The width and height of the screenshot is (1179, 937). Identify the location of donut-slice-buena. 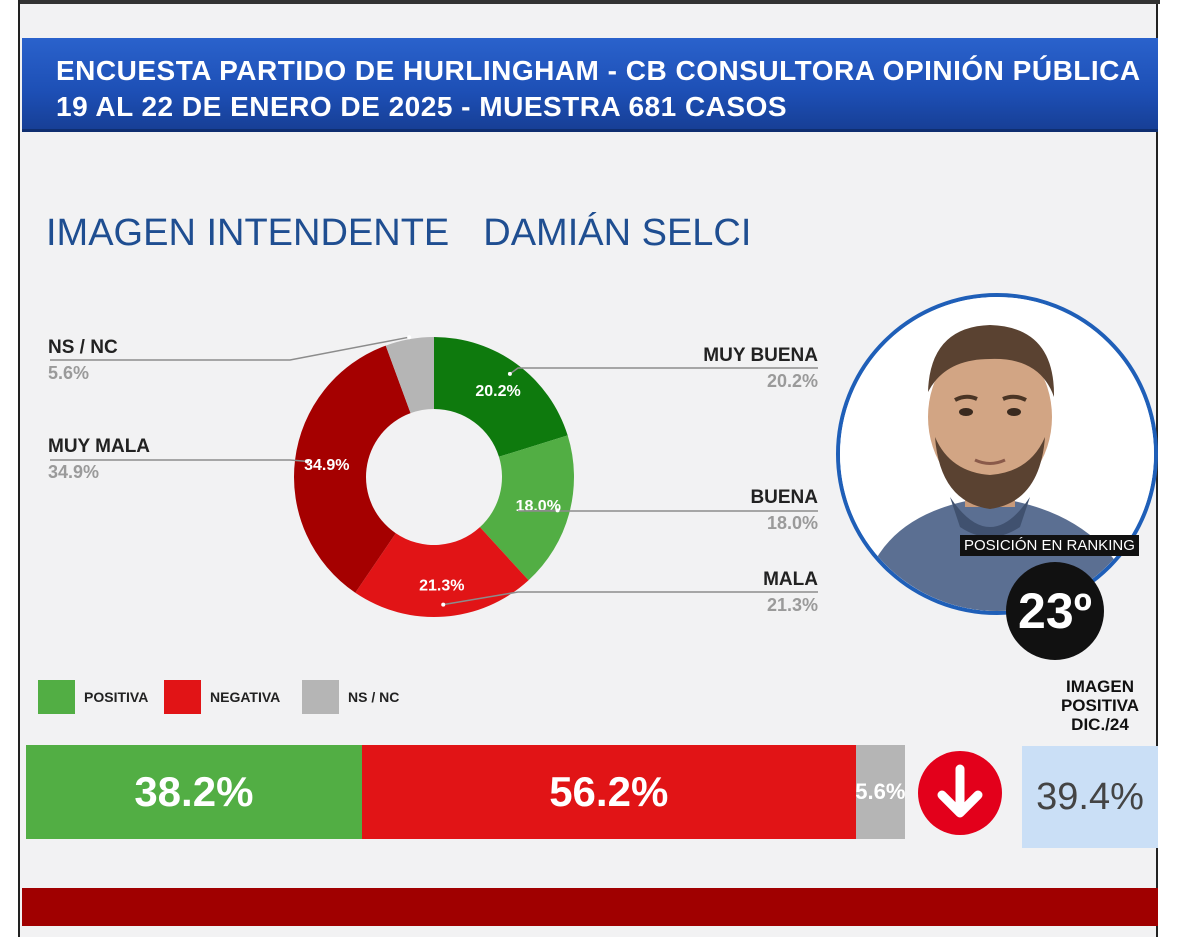
(526, 508).